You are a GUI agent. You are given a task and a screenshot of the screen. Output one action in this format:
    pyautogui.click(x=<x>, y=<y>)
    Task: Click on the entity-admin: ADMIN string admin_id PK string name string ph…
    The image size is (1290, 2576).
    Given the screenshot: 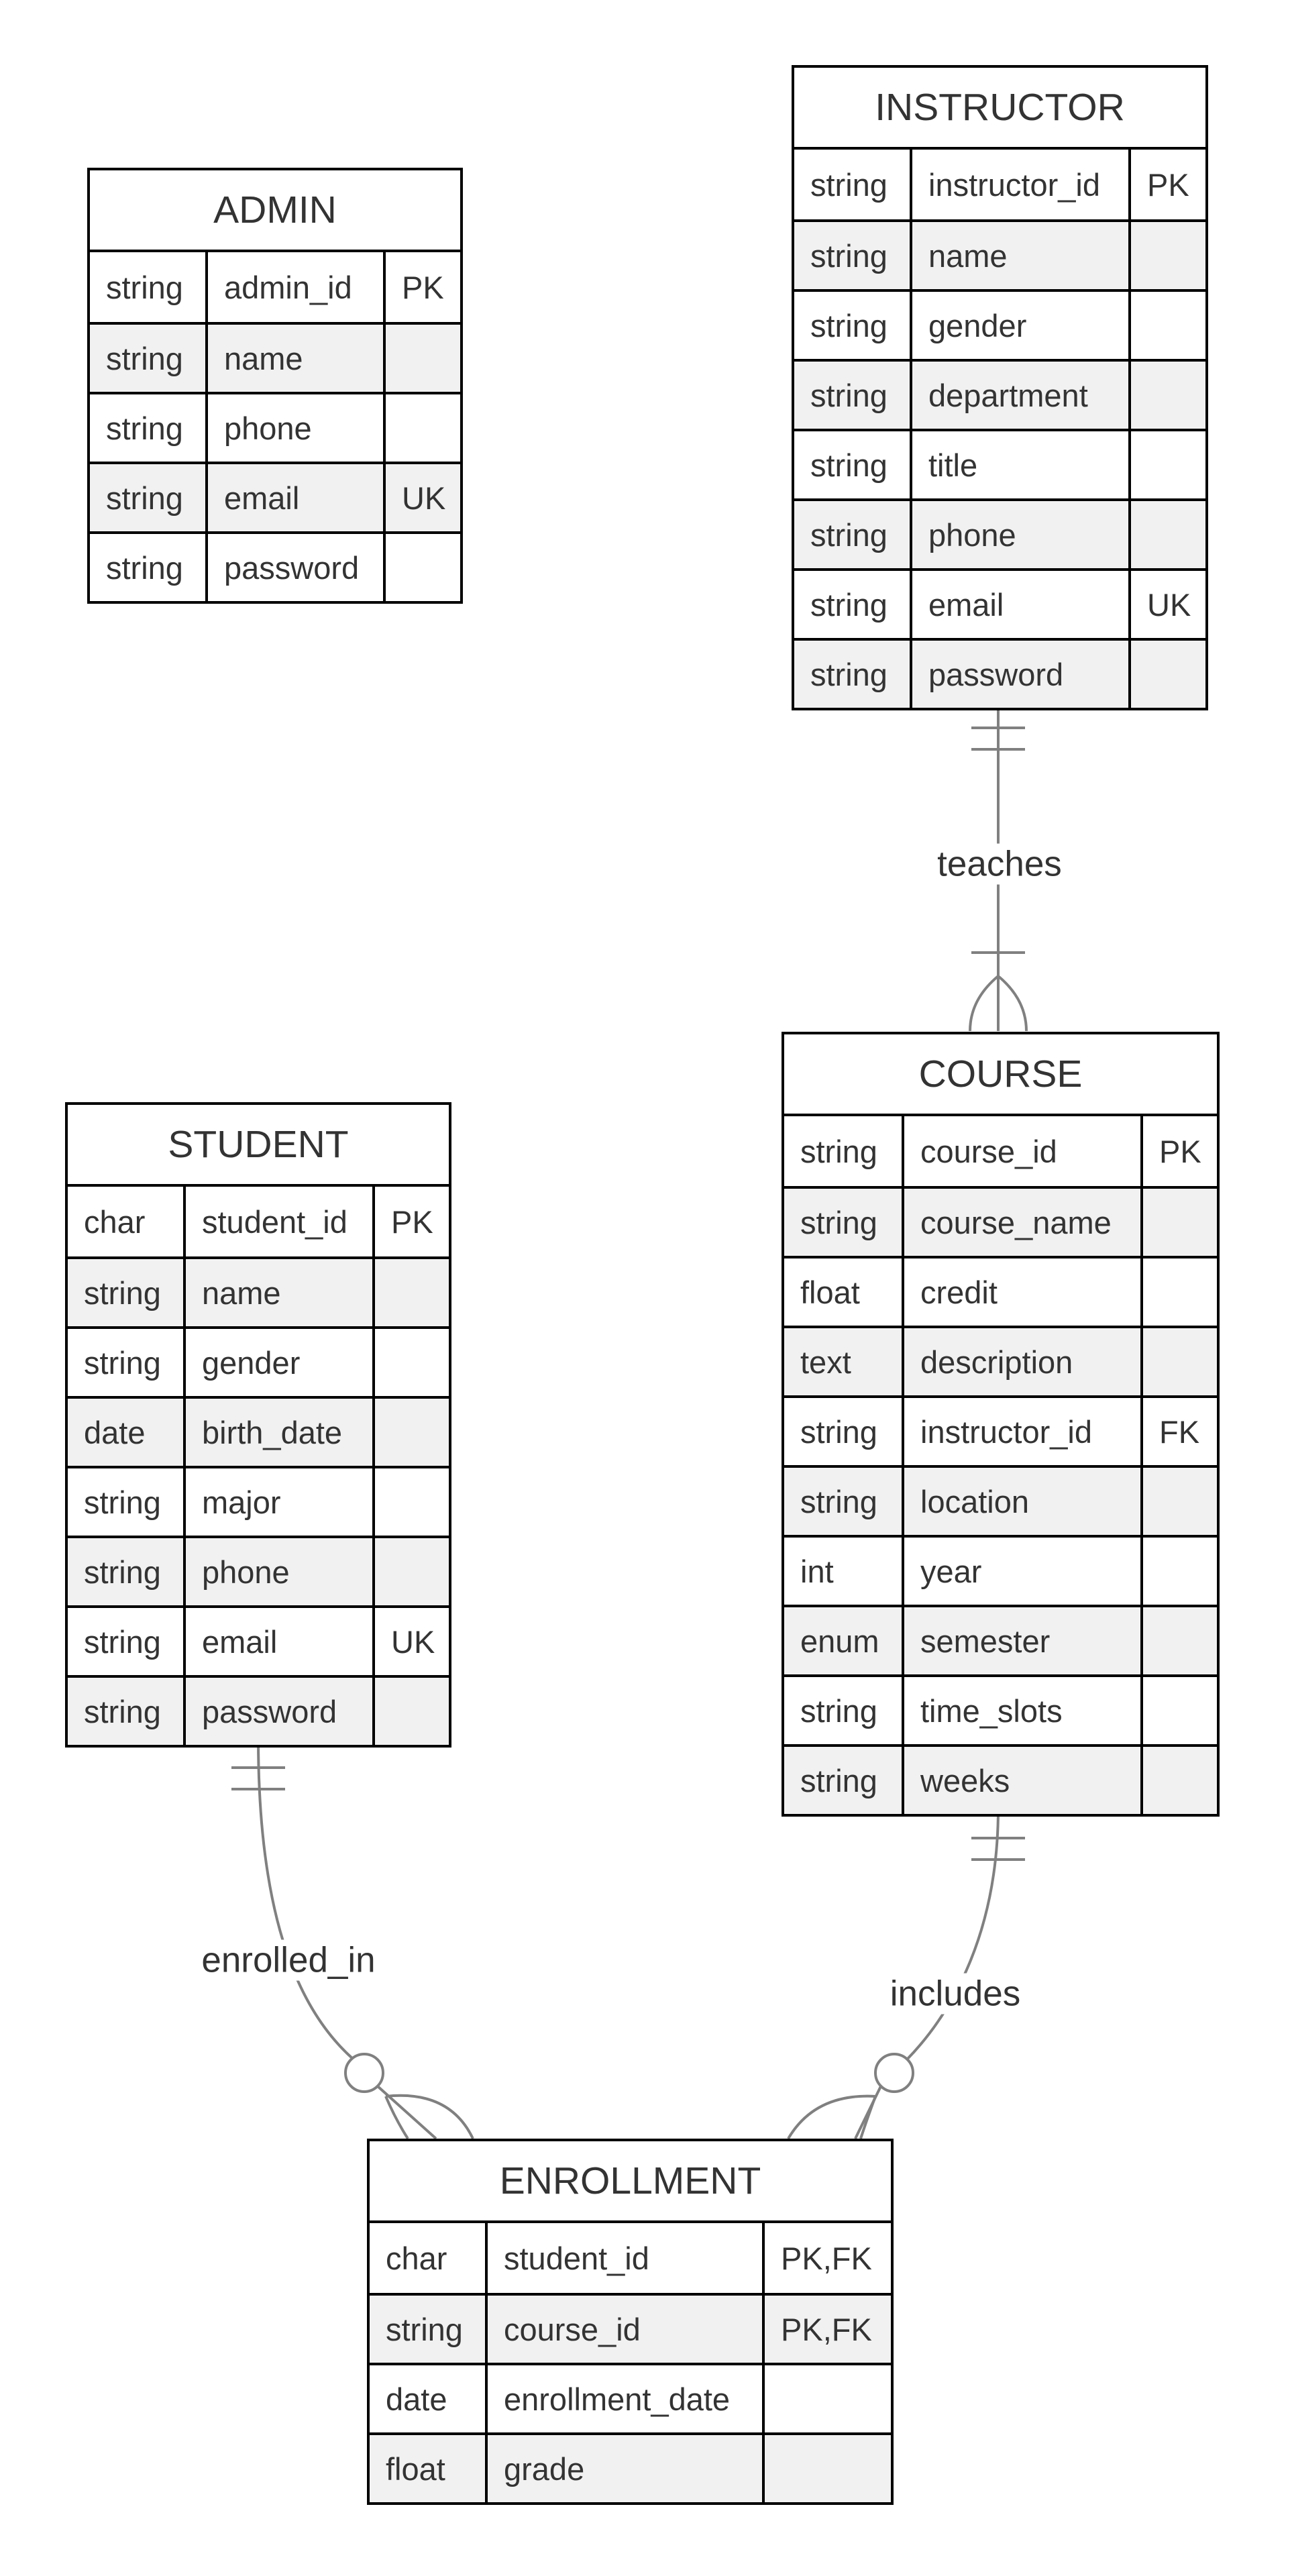 What is the action you would take?
    pyautogui.click(x=275, y=386)
    